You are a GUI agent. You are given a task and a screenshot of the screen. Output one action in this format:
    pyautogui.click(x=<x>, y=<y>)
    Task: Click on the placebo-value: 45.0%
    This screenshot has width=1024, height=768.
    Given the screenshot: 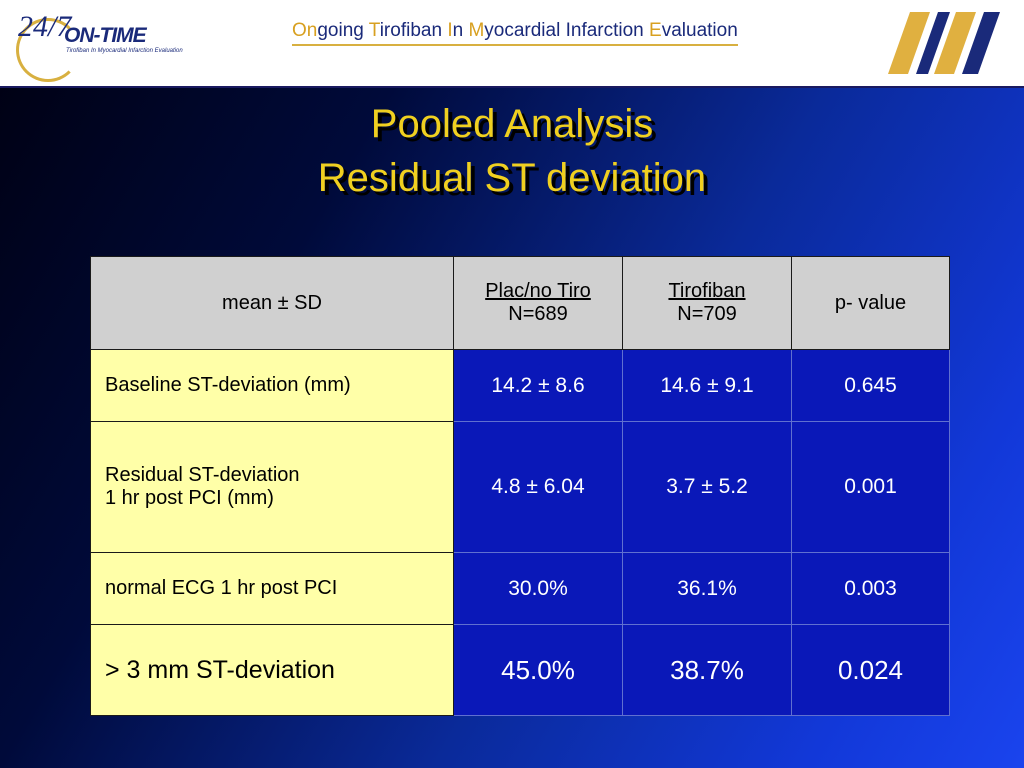 What is the action you would take?
    pyautogui.click(x=538, y=670)
    